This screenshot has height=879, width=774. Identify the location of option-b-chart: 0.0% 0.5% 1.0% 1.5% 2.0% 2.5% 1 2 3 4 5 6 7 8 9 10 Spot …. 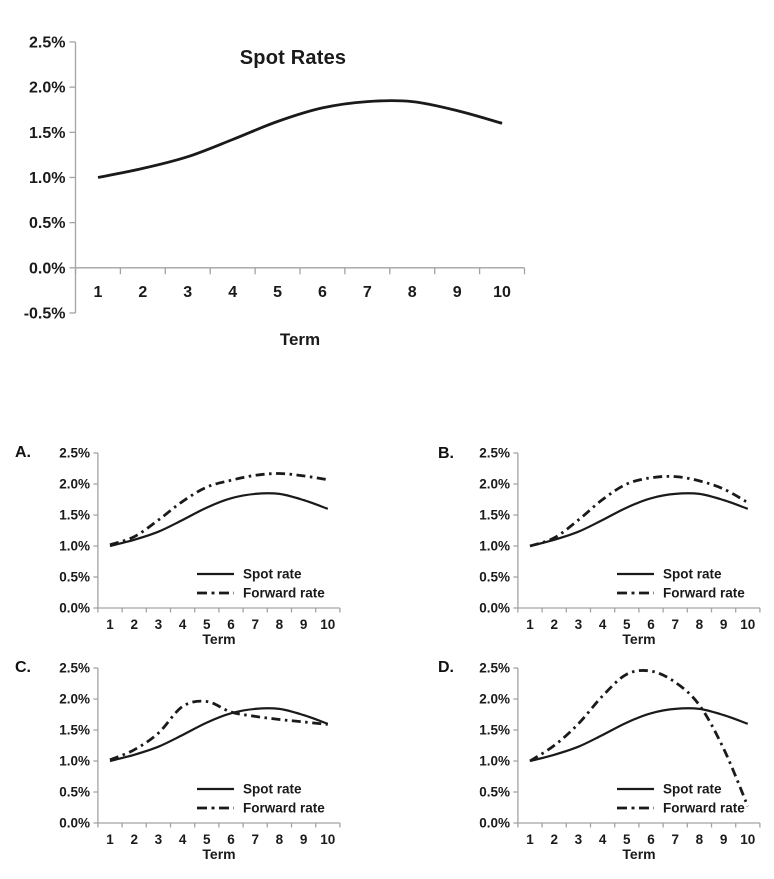
(597, 542).